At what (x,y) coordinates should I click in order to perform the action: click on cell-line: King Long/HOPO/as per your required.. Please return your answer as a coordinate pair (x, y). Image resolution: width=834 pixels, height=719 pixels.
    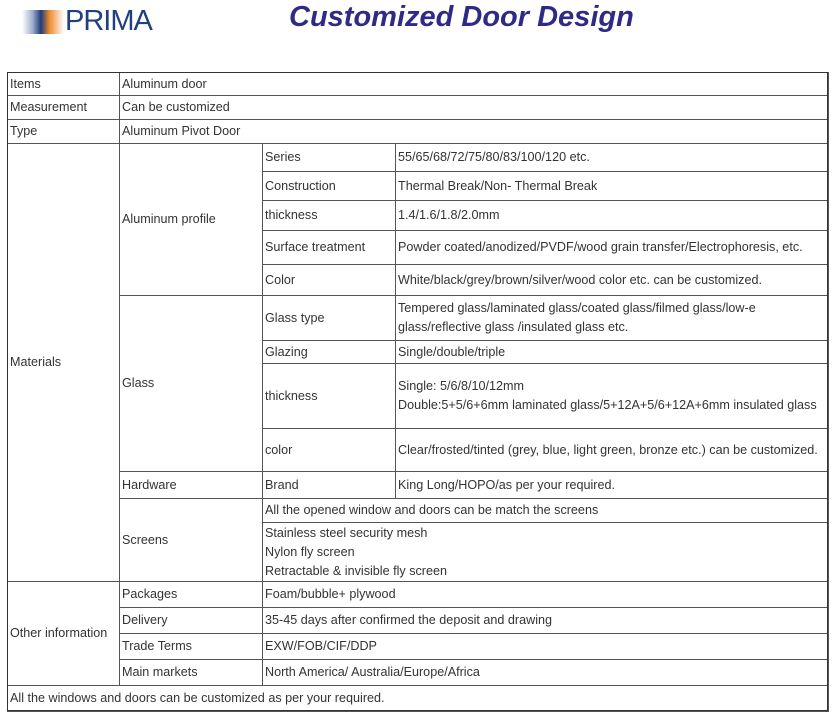
    Looking at the image, I should click on (507, 484).